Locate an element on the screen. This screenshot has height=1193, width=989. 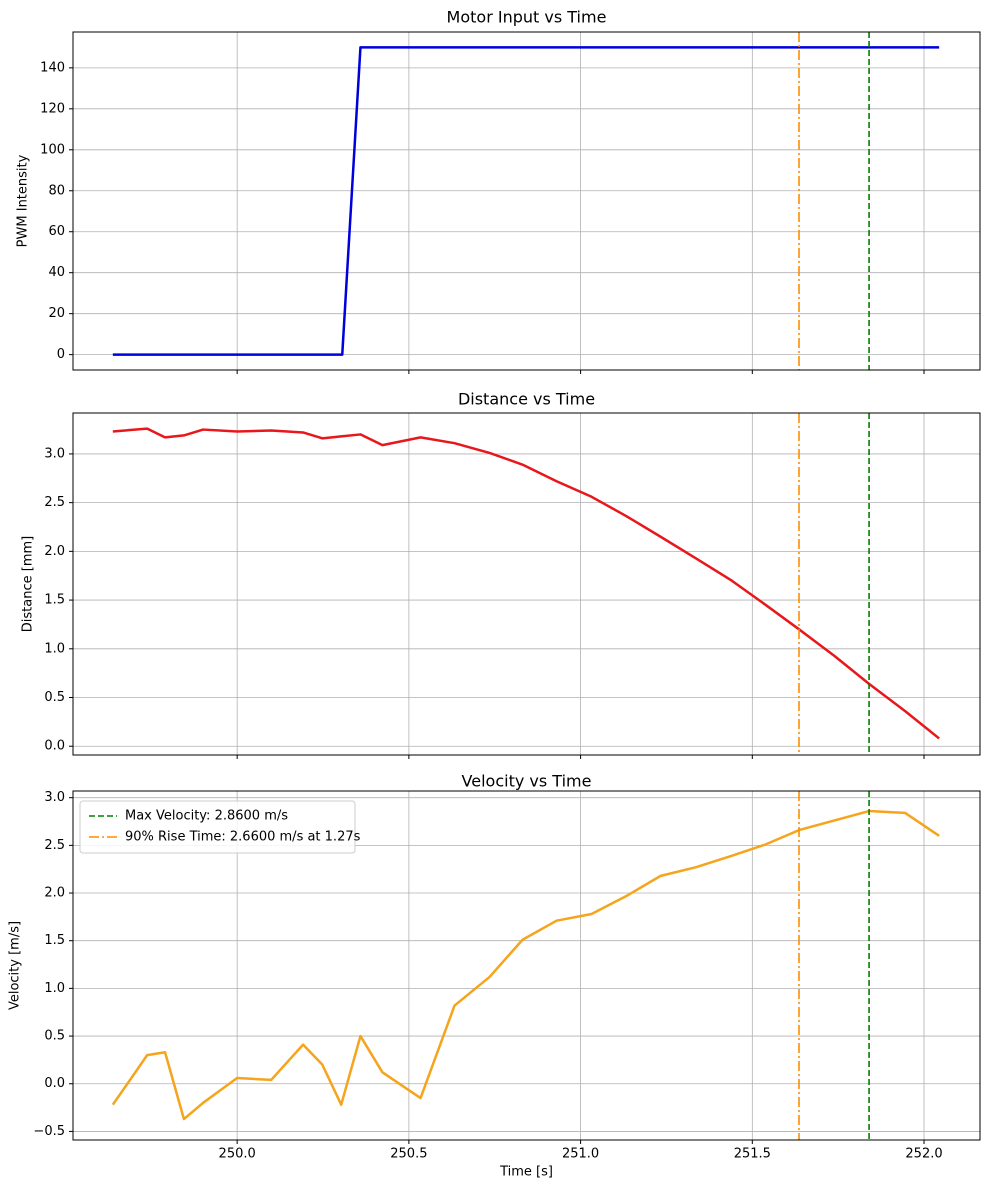
y-tick-label: 40 is located at coordinates (56, 272).